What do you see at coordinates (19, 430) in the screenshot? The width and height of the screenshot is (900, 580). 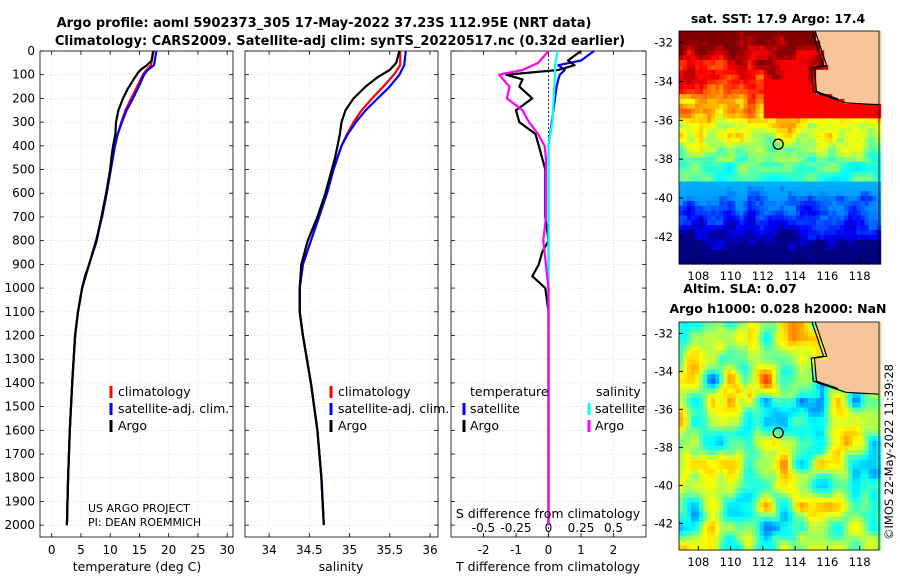 I see `y-tick-label: 1600` at bounding box center [19, 430].